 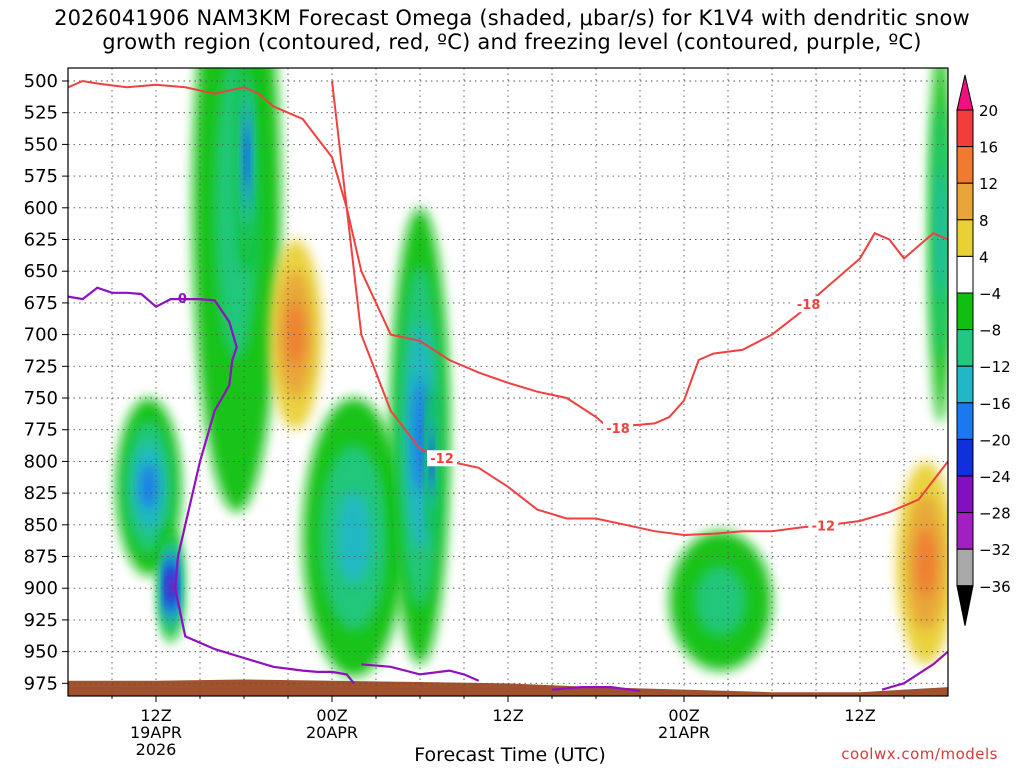 I want to click on colorbar-label-3: 8, so click(x=984, y=221).